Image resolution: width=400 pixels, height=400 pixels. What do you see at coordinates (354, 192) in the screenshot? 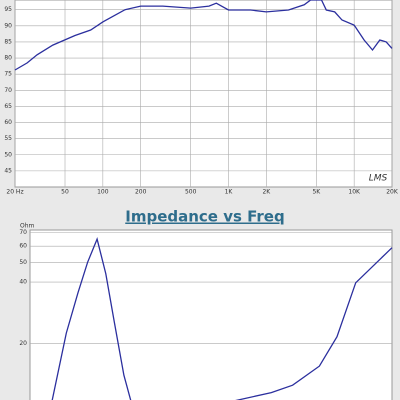
I see `x-tick-label: 10K` at bounding box center [354, 192].